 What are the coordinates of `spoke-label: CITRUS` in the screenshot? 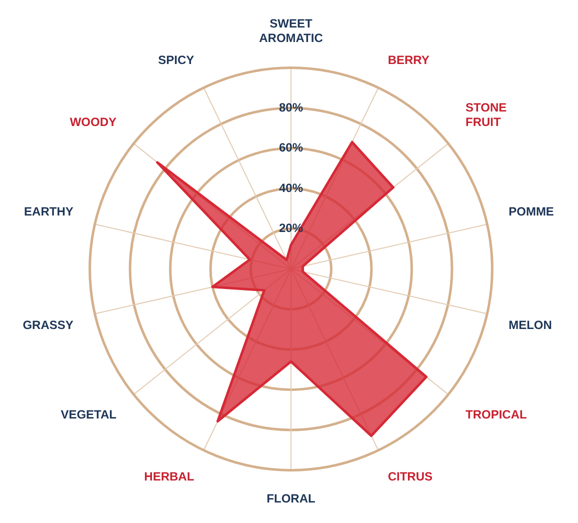 It's located at (410, 477).